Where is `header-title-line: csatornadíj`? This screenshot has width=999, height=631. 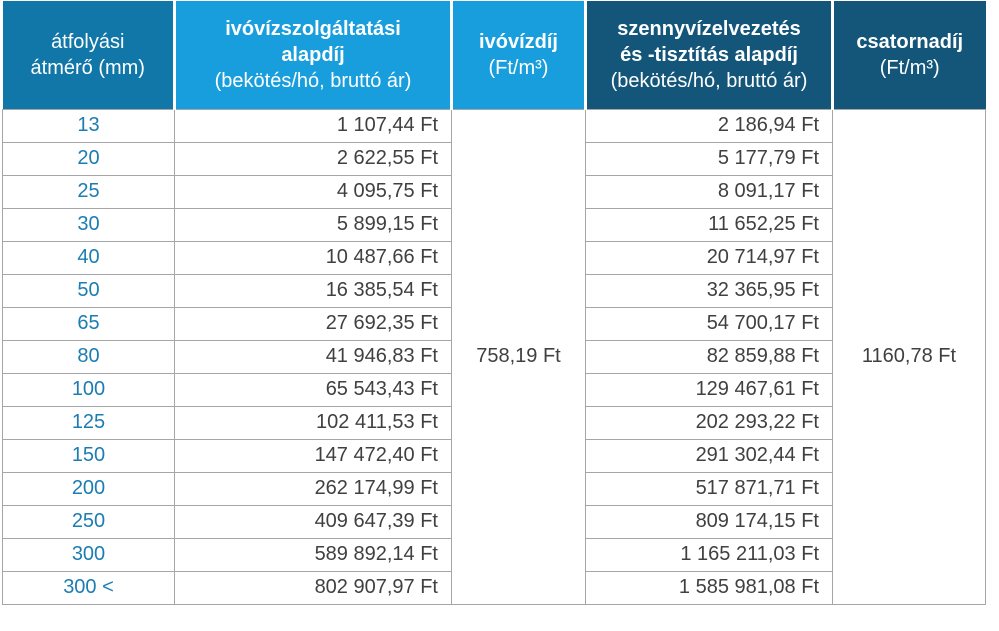 header-title-line: csatornadíj is located at coordinates (910, 41).